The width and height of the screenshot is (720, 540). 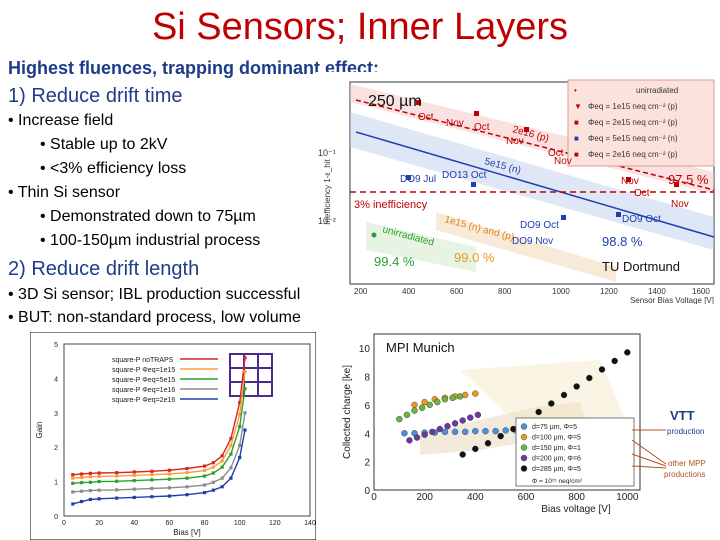 I want to click on bullet-75um: • Demonstrated down to 75µm, so click(x=148, y=216).